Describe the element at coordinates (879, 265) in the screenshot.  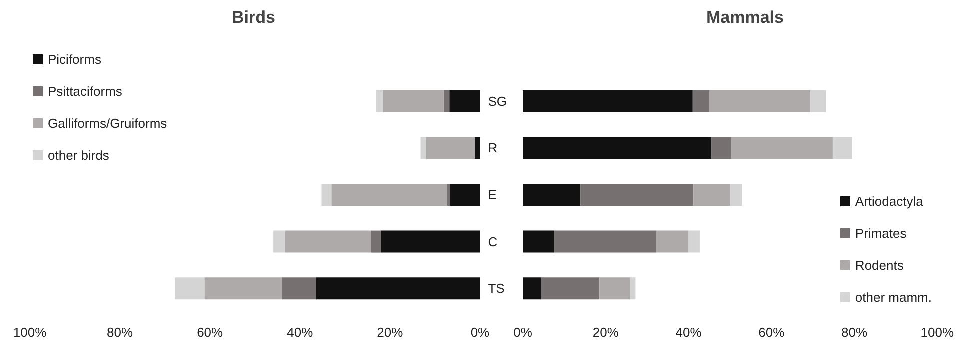
I see `legend-label: Rodents` at that location.